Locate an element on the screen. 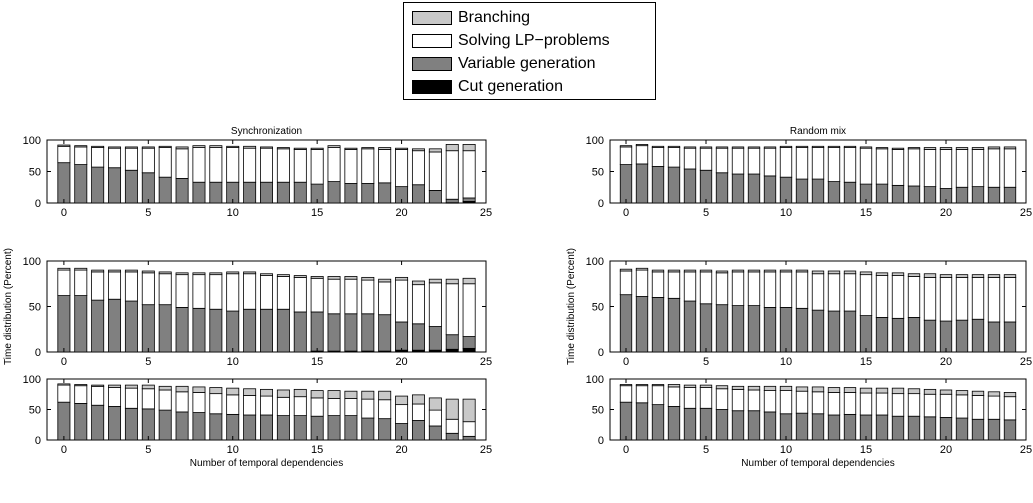 Image resolution: width=1033 pixels, height=503 pixels. x-tick-label: 15 is located at coordinates (866, 450).